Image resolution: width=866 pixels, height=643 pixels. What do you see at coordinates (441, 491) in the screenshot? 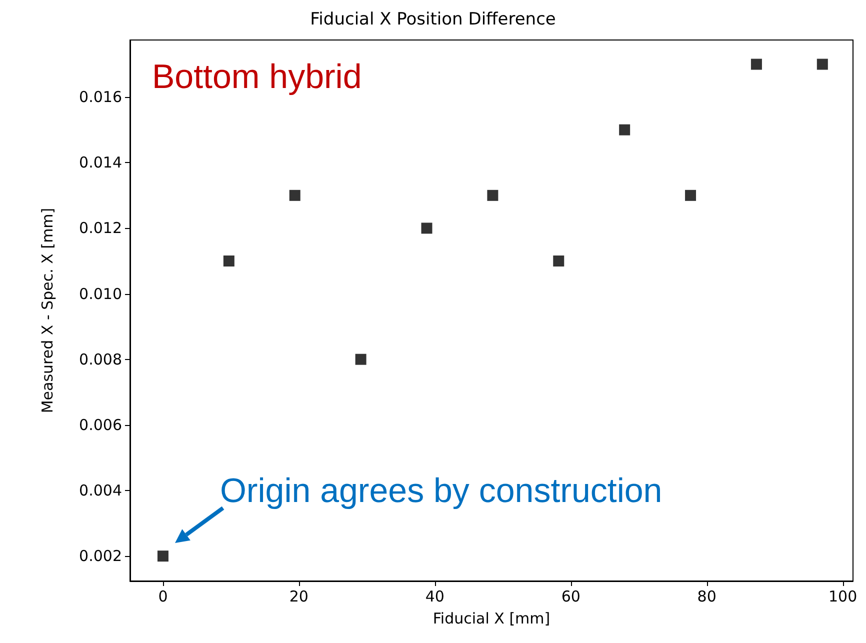
I see `annotation: Origin agrees by construction` at bounding box center [441, 491].